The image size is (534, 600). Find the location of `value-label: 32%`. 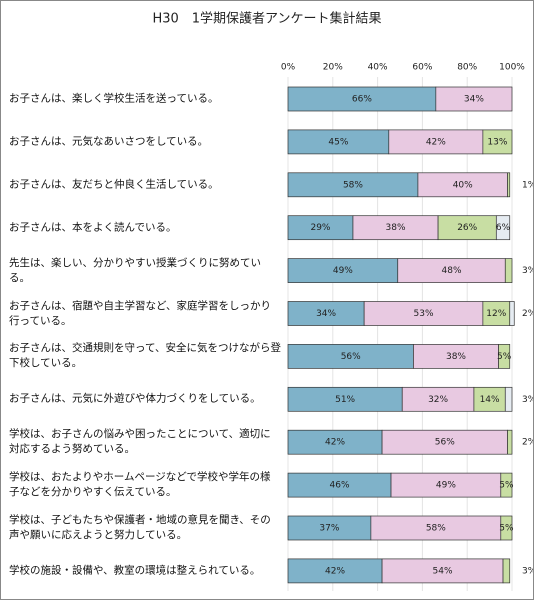

value-label: 32% is located at coordinates (438, 400).